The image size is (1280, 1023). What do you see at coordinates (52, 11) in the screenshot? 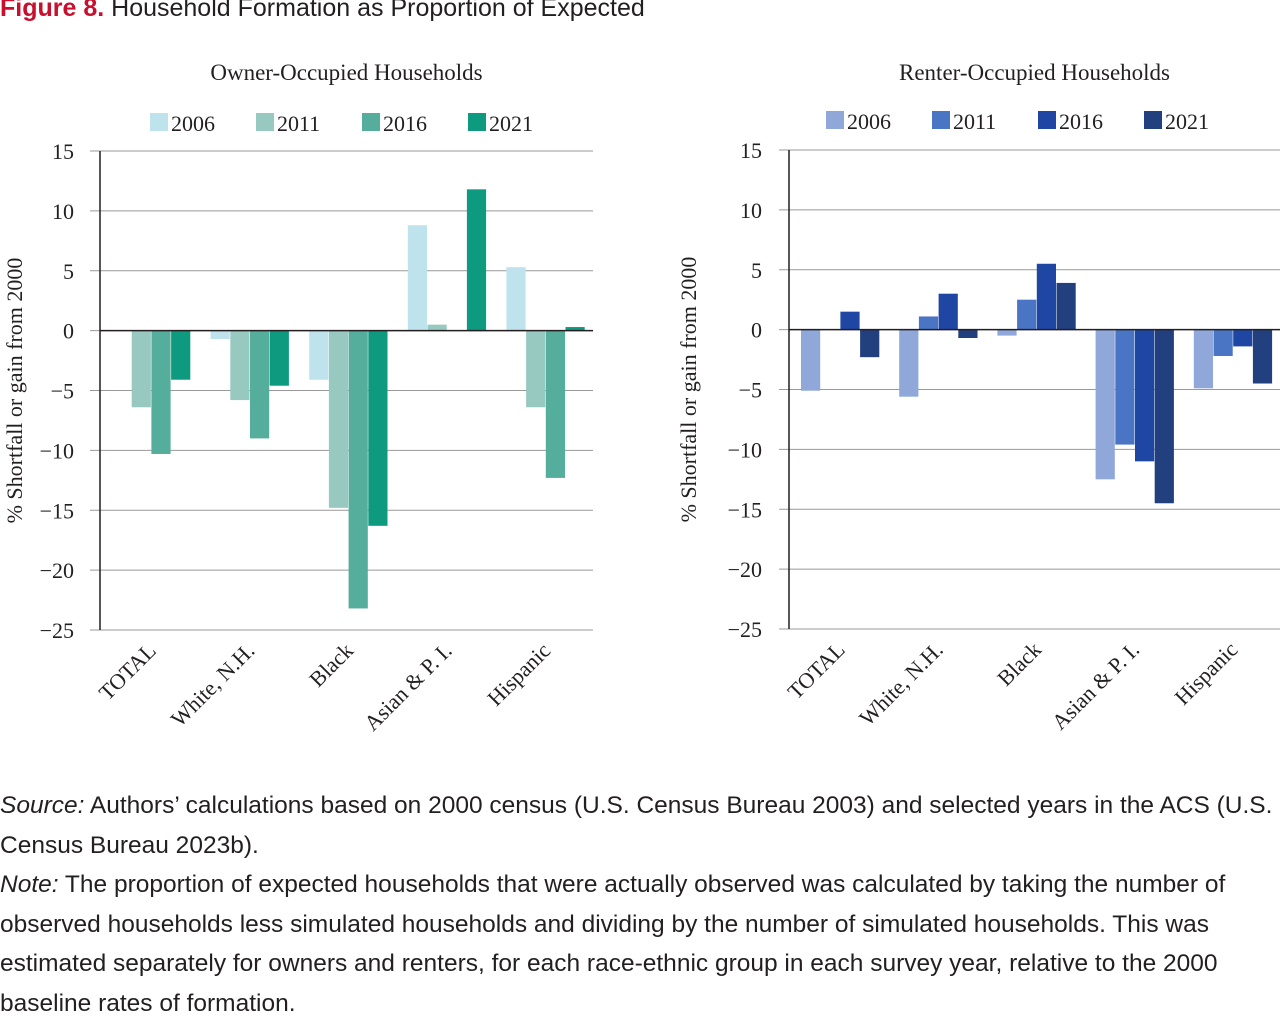
I see `figure-label: Figure 8.` at bounding box center [52, 11].